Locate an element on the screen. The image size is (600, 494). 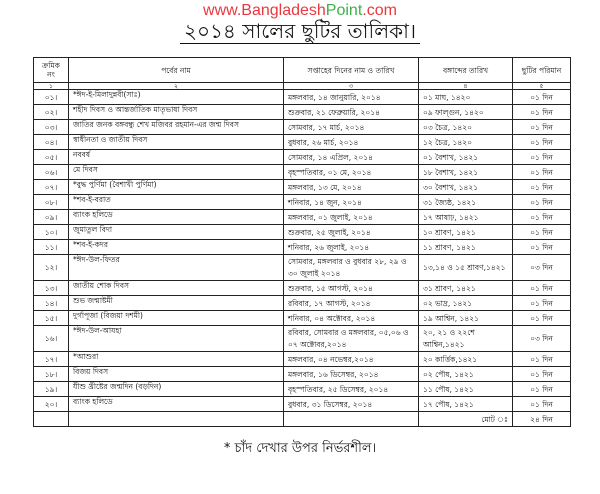
title-text: ২০১৪ সালের ছুটির তালিকা। is located at coordinates (300, 31).